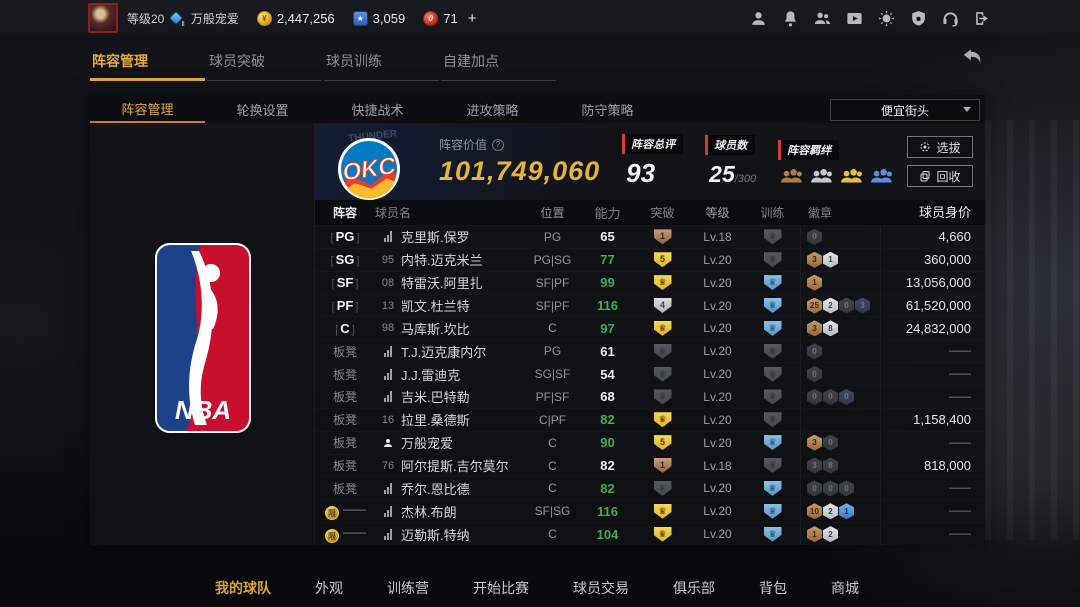 This screenshot has height=607, width=1080. Describe the element at coordinates (940, 147) in the screenshot. I see `select-players-button: 选拔` at that location.